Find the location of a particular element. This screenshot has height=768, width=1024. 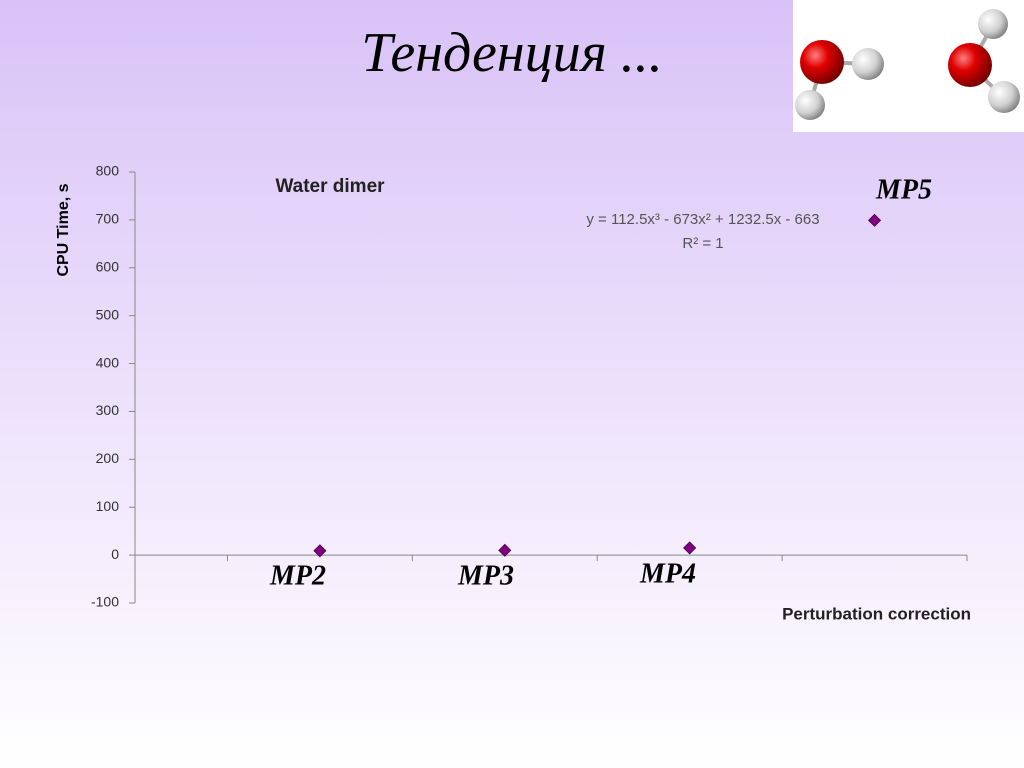

point-label: MP3 is located at coordinates (485, 575).